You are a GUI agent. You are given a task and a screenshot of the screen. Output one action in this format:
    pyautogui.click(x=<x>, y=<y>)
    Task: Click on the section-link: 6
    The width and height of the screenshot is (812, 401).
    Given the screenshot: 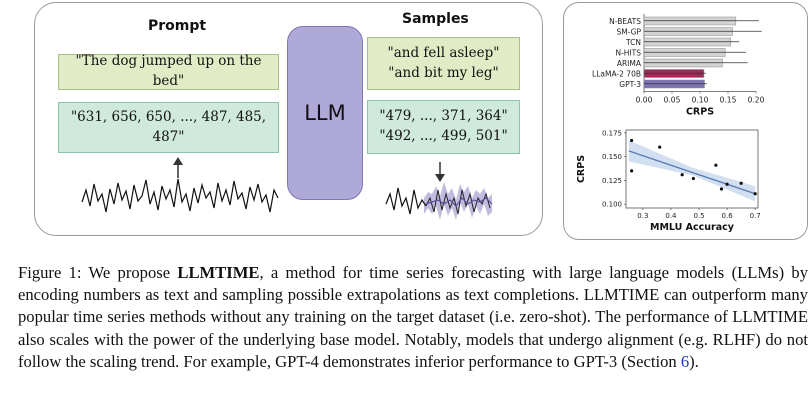 What is the action you would take?
    pyautogui.click(x=685, y=361)
    